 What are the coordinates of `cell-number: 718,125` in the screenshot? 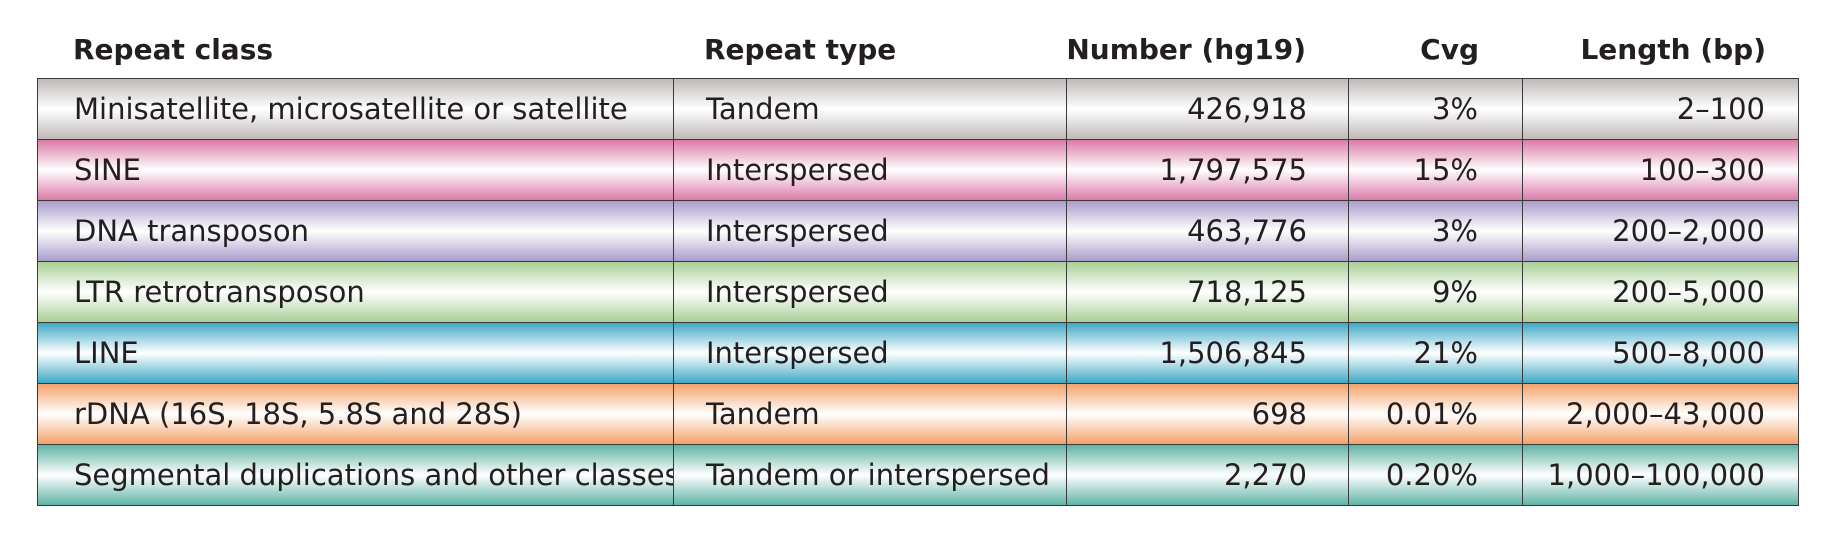 It's located at (1207, 292).